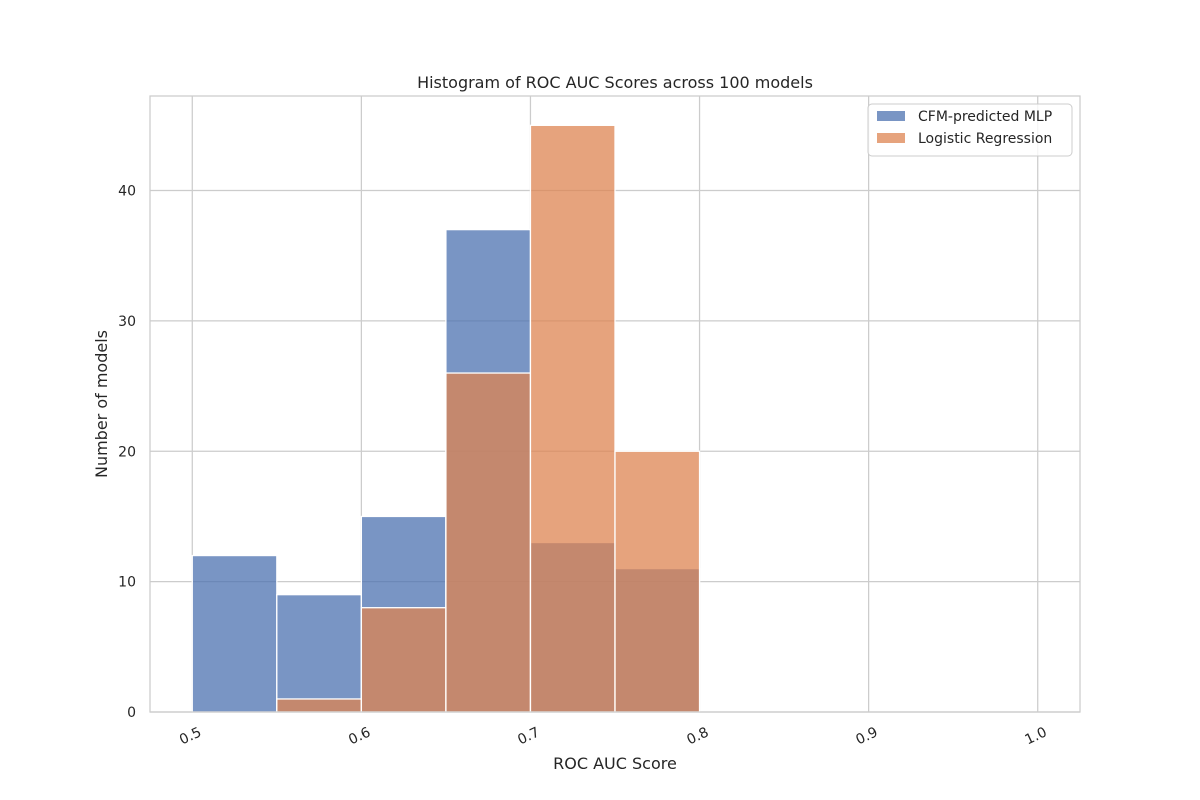 This screenshot has width=1200, height=800. I want to click on legend: CFM-predicted MLP Logistic Regression, so click(970, 130).